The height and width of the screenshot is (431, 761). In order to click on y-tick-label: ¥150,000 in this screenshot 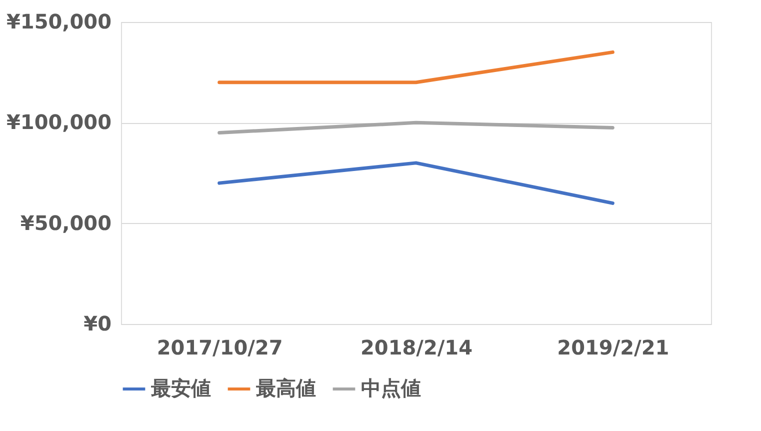, I will do `click(59, 22)`.